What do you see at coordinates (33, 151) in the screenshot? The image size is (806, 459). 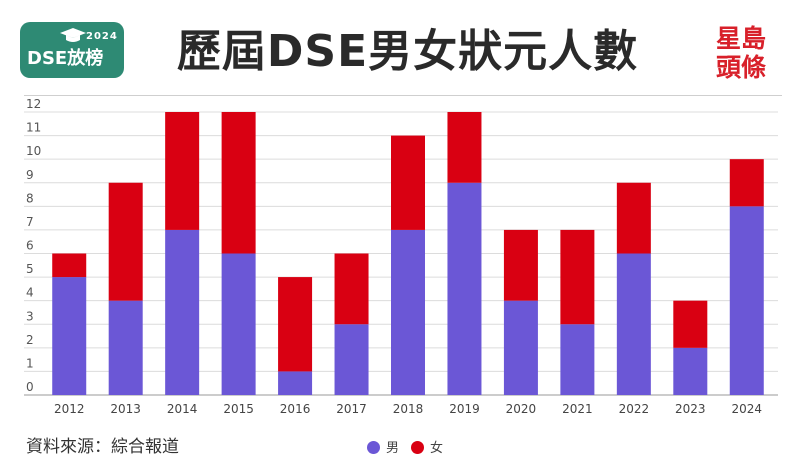 I see `y-tick-label: 10` at bounding box center [33, 151].